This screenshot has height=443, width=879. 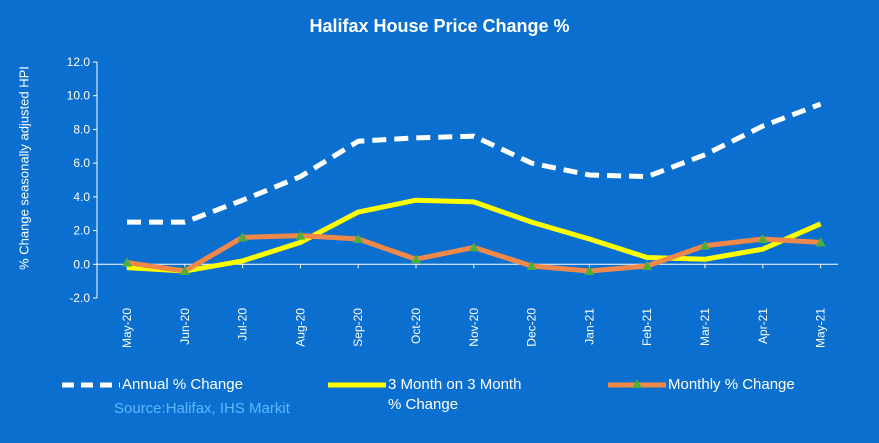 I want to click on y-tick-label: 8.0, so click(x=81, y=129).